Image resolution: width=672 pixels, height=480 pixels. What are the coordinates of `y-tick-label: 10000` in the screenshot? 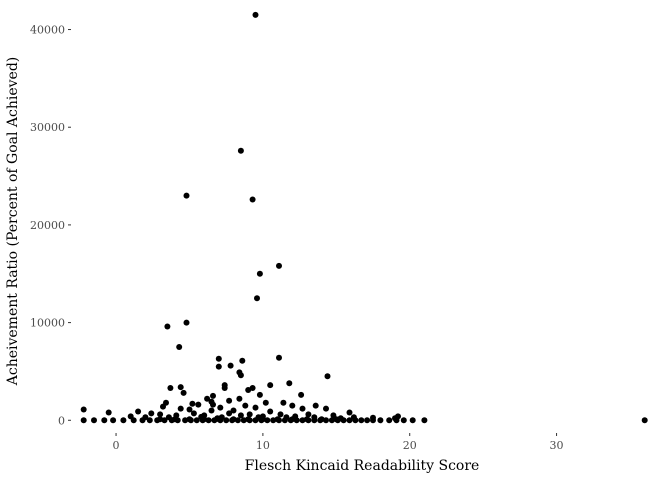 It's located at (47, 323).